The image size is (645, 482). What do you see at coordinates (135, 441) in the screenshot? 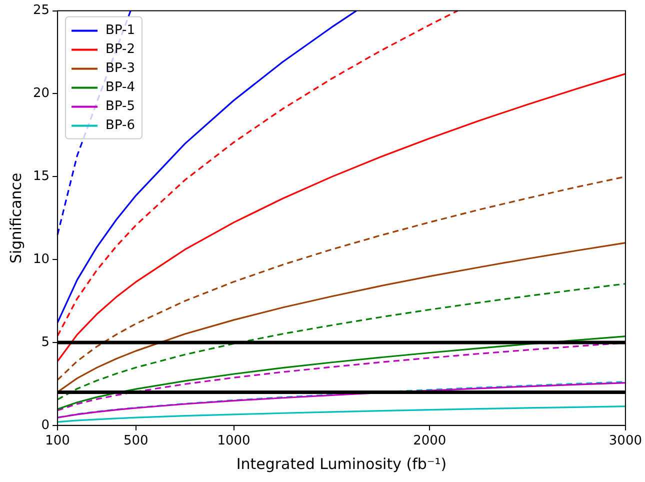
I see `x-tick-label: 500` at bounding box center [135, 441].